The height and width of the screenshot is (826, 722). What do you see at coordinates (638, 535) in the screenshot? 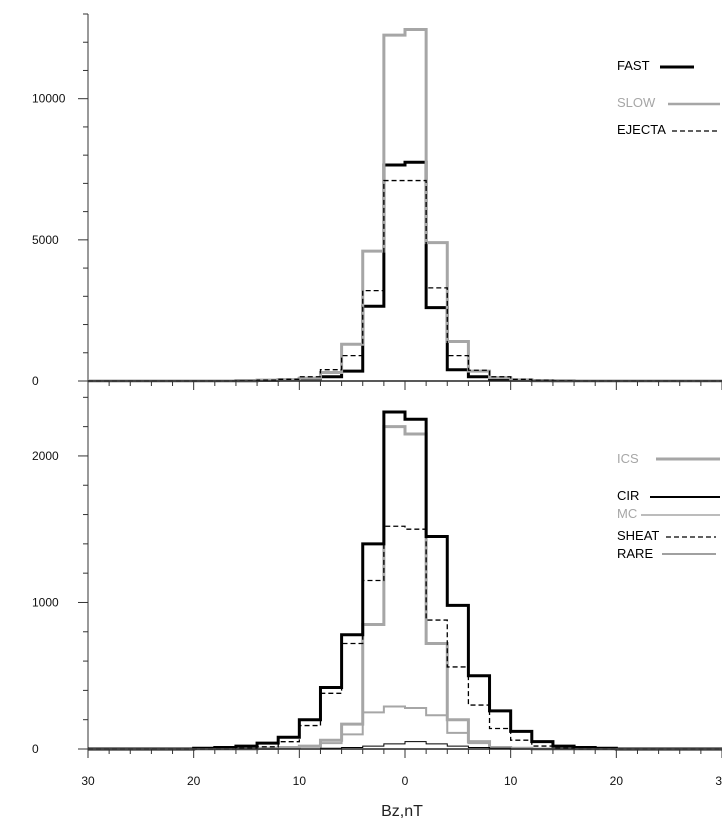
I see `legend-label-sheat: SHEAT` at bounding box center [638, 535].